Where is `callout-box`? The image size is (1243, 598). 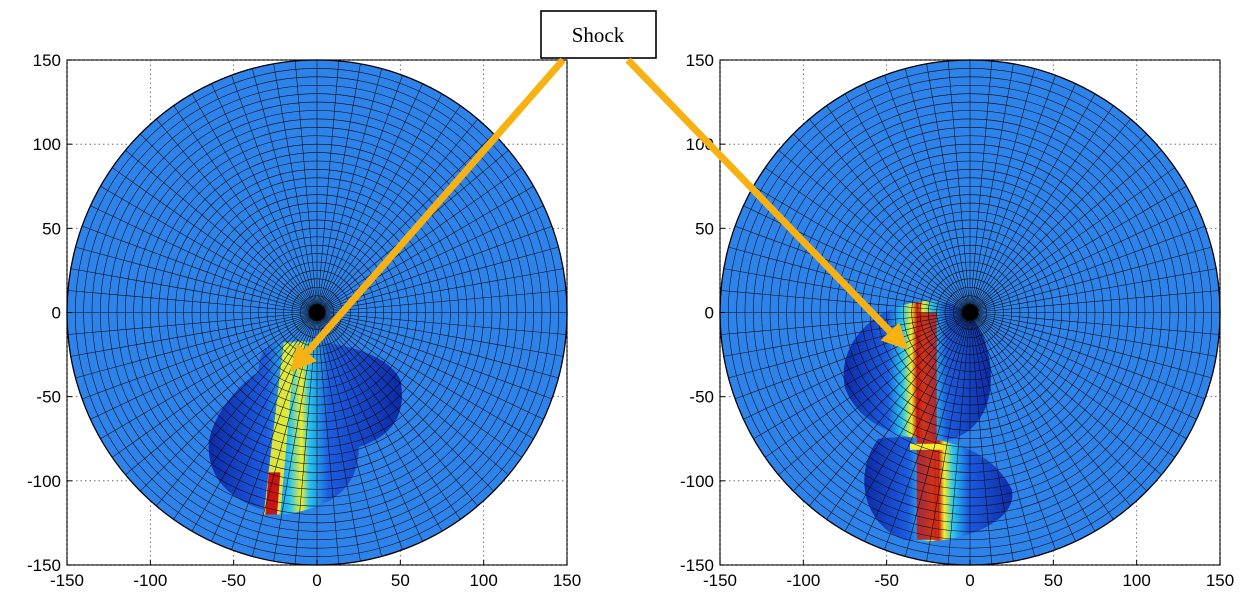
callout-box is located at coordinates (598, 34).